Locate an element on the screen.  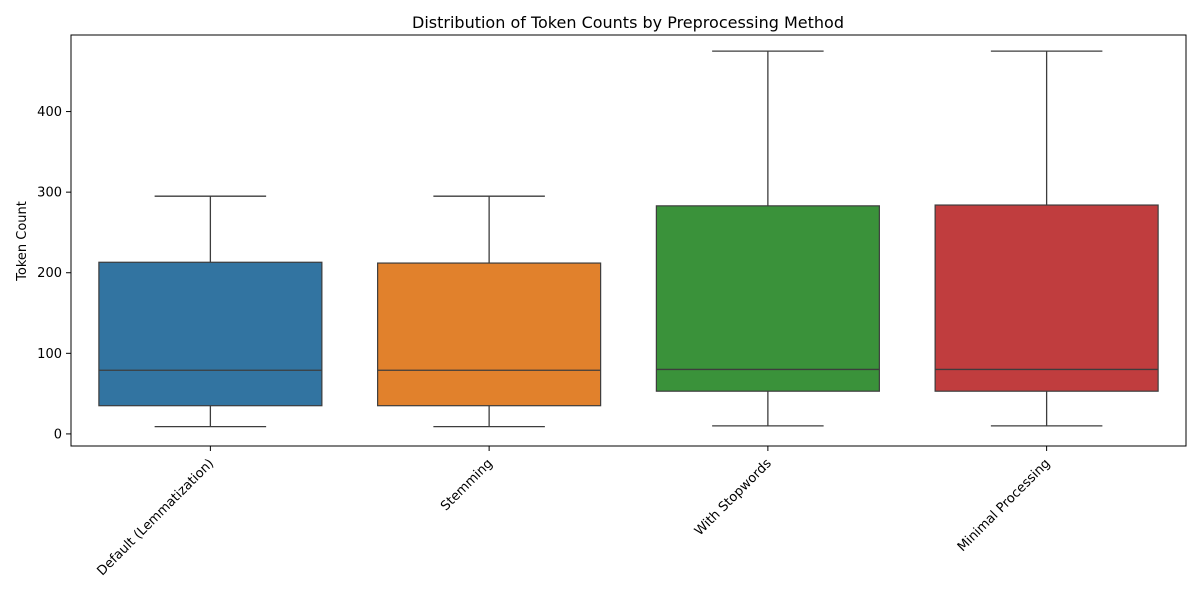
y-tick-label: 200 is located at coordinates (49, 273).